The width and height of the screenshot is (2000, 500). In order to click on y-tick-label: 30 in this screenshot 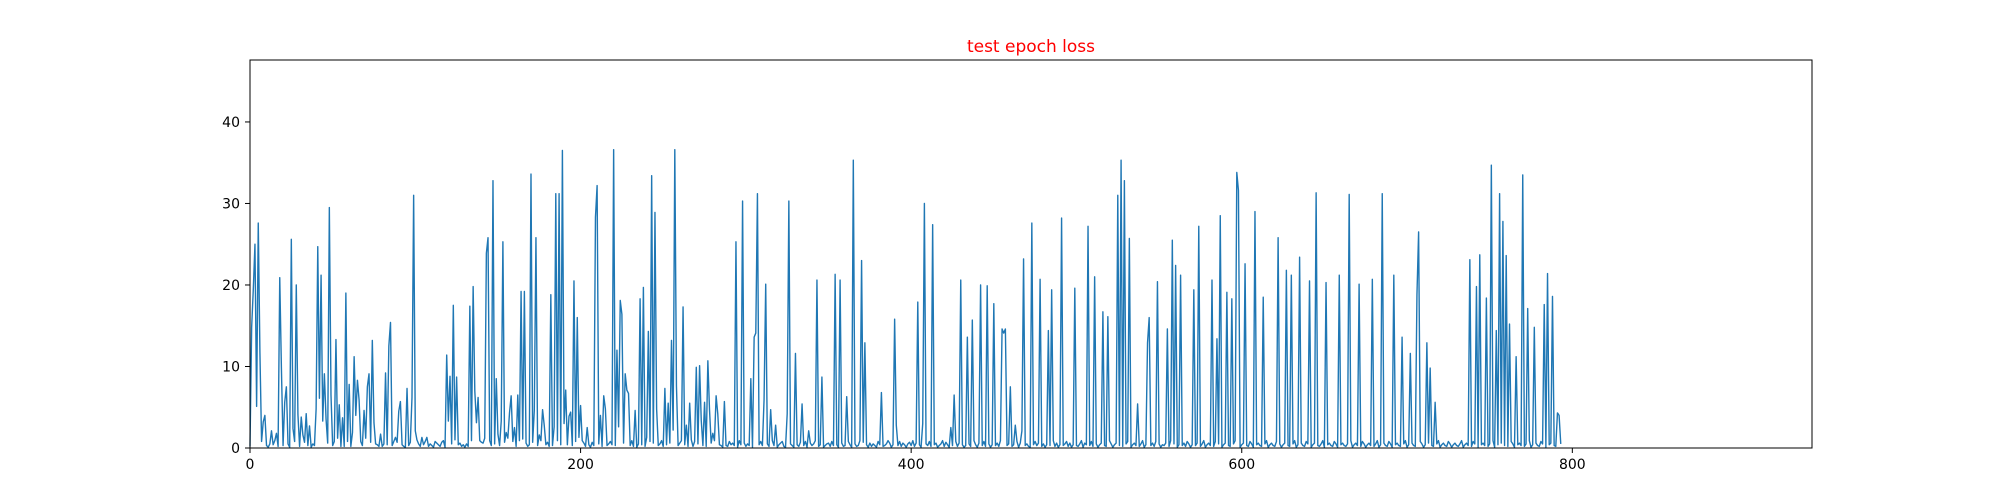, I will do `click(231, 204)`.